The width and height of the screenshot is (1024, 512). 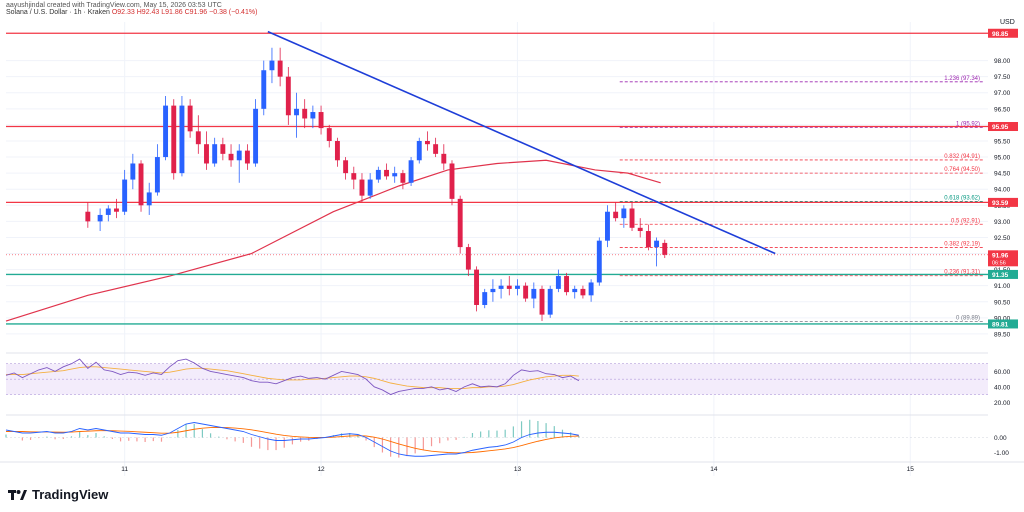 What do you see at coordinates (1002, 190) in the screenshot?
I see `price-tick-label: 94.00` at bounding box center [1002, 190].